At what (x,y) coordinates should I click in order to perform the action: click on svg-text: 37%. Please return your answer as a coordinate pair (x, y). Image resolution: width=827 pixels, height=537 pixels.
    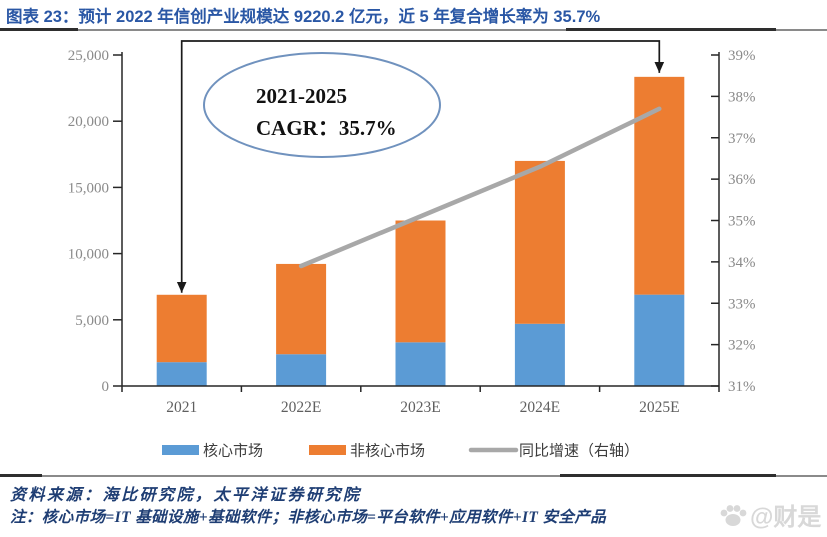
    Looking at the image, I should click on (742, 139).